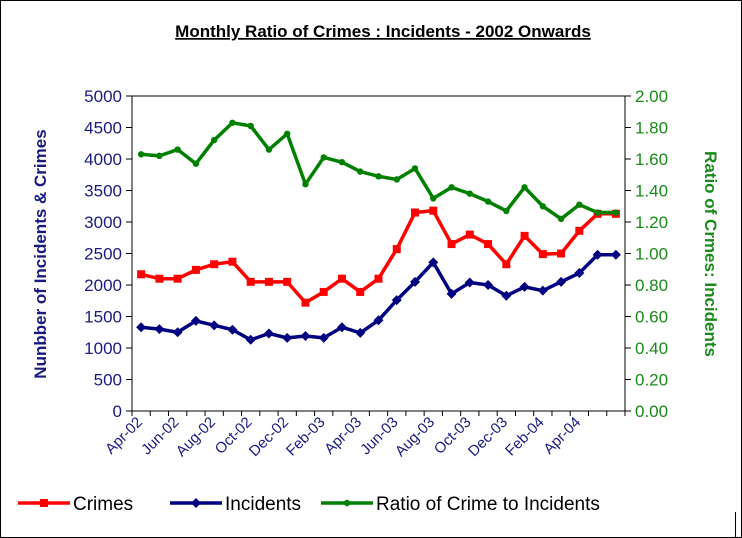  I want to click on y-axis-right-label: Ratio of Crmes: Incidents, so click(710, 254).